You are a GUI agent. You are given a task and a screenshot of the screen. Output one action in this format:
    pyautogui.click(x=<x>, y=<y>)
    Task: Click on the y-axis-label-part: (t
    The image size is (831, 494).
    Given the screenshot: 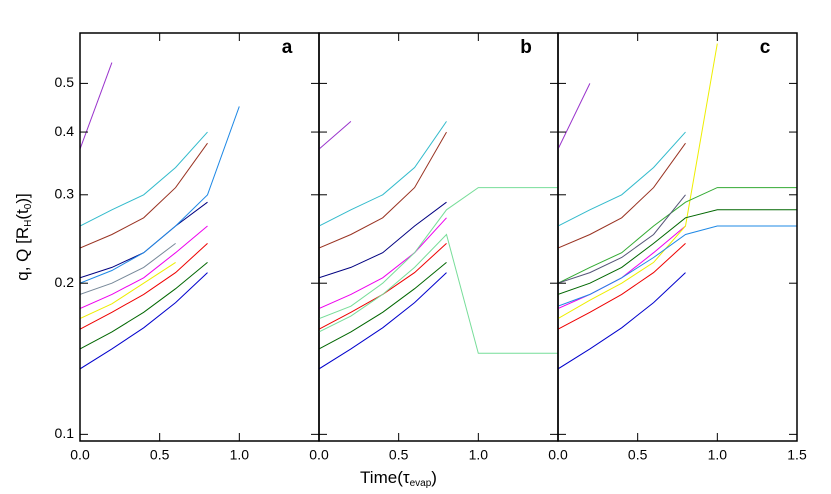 What is the action you would take?
    pyautogui.click(x=22, y=214)
    